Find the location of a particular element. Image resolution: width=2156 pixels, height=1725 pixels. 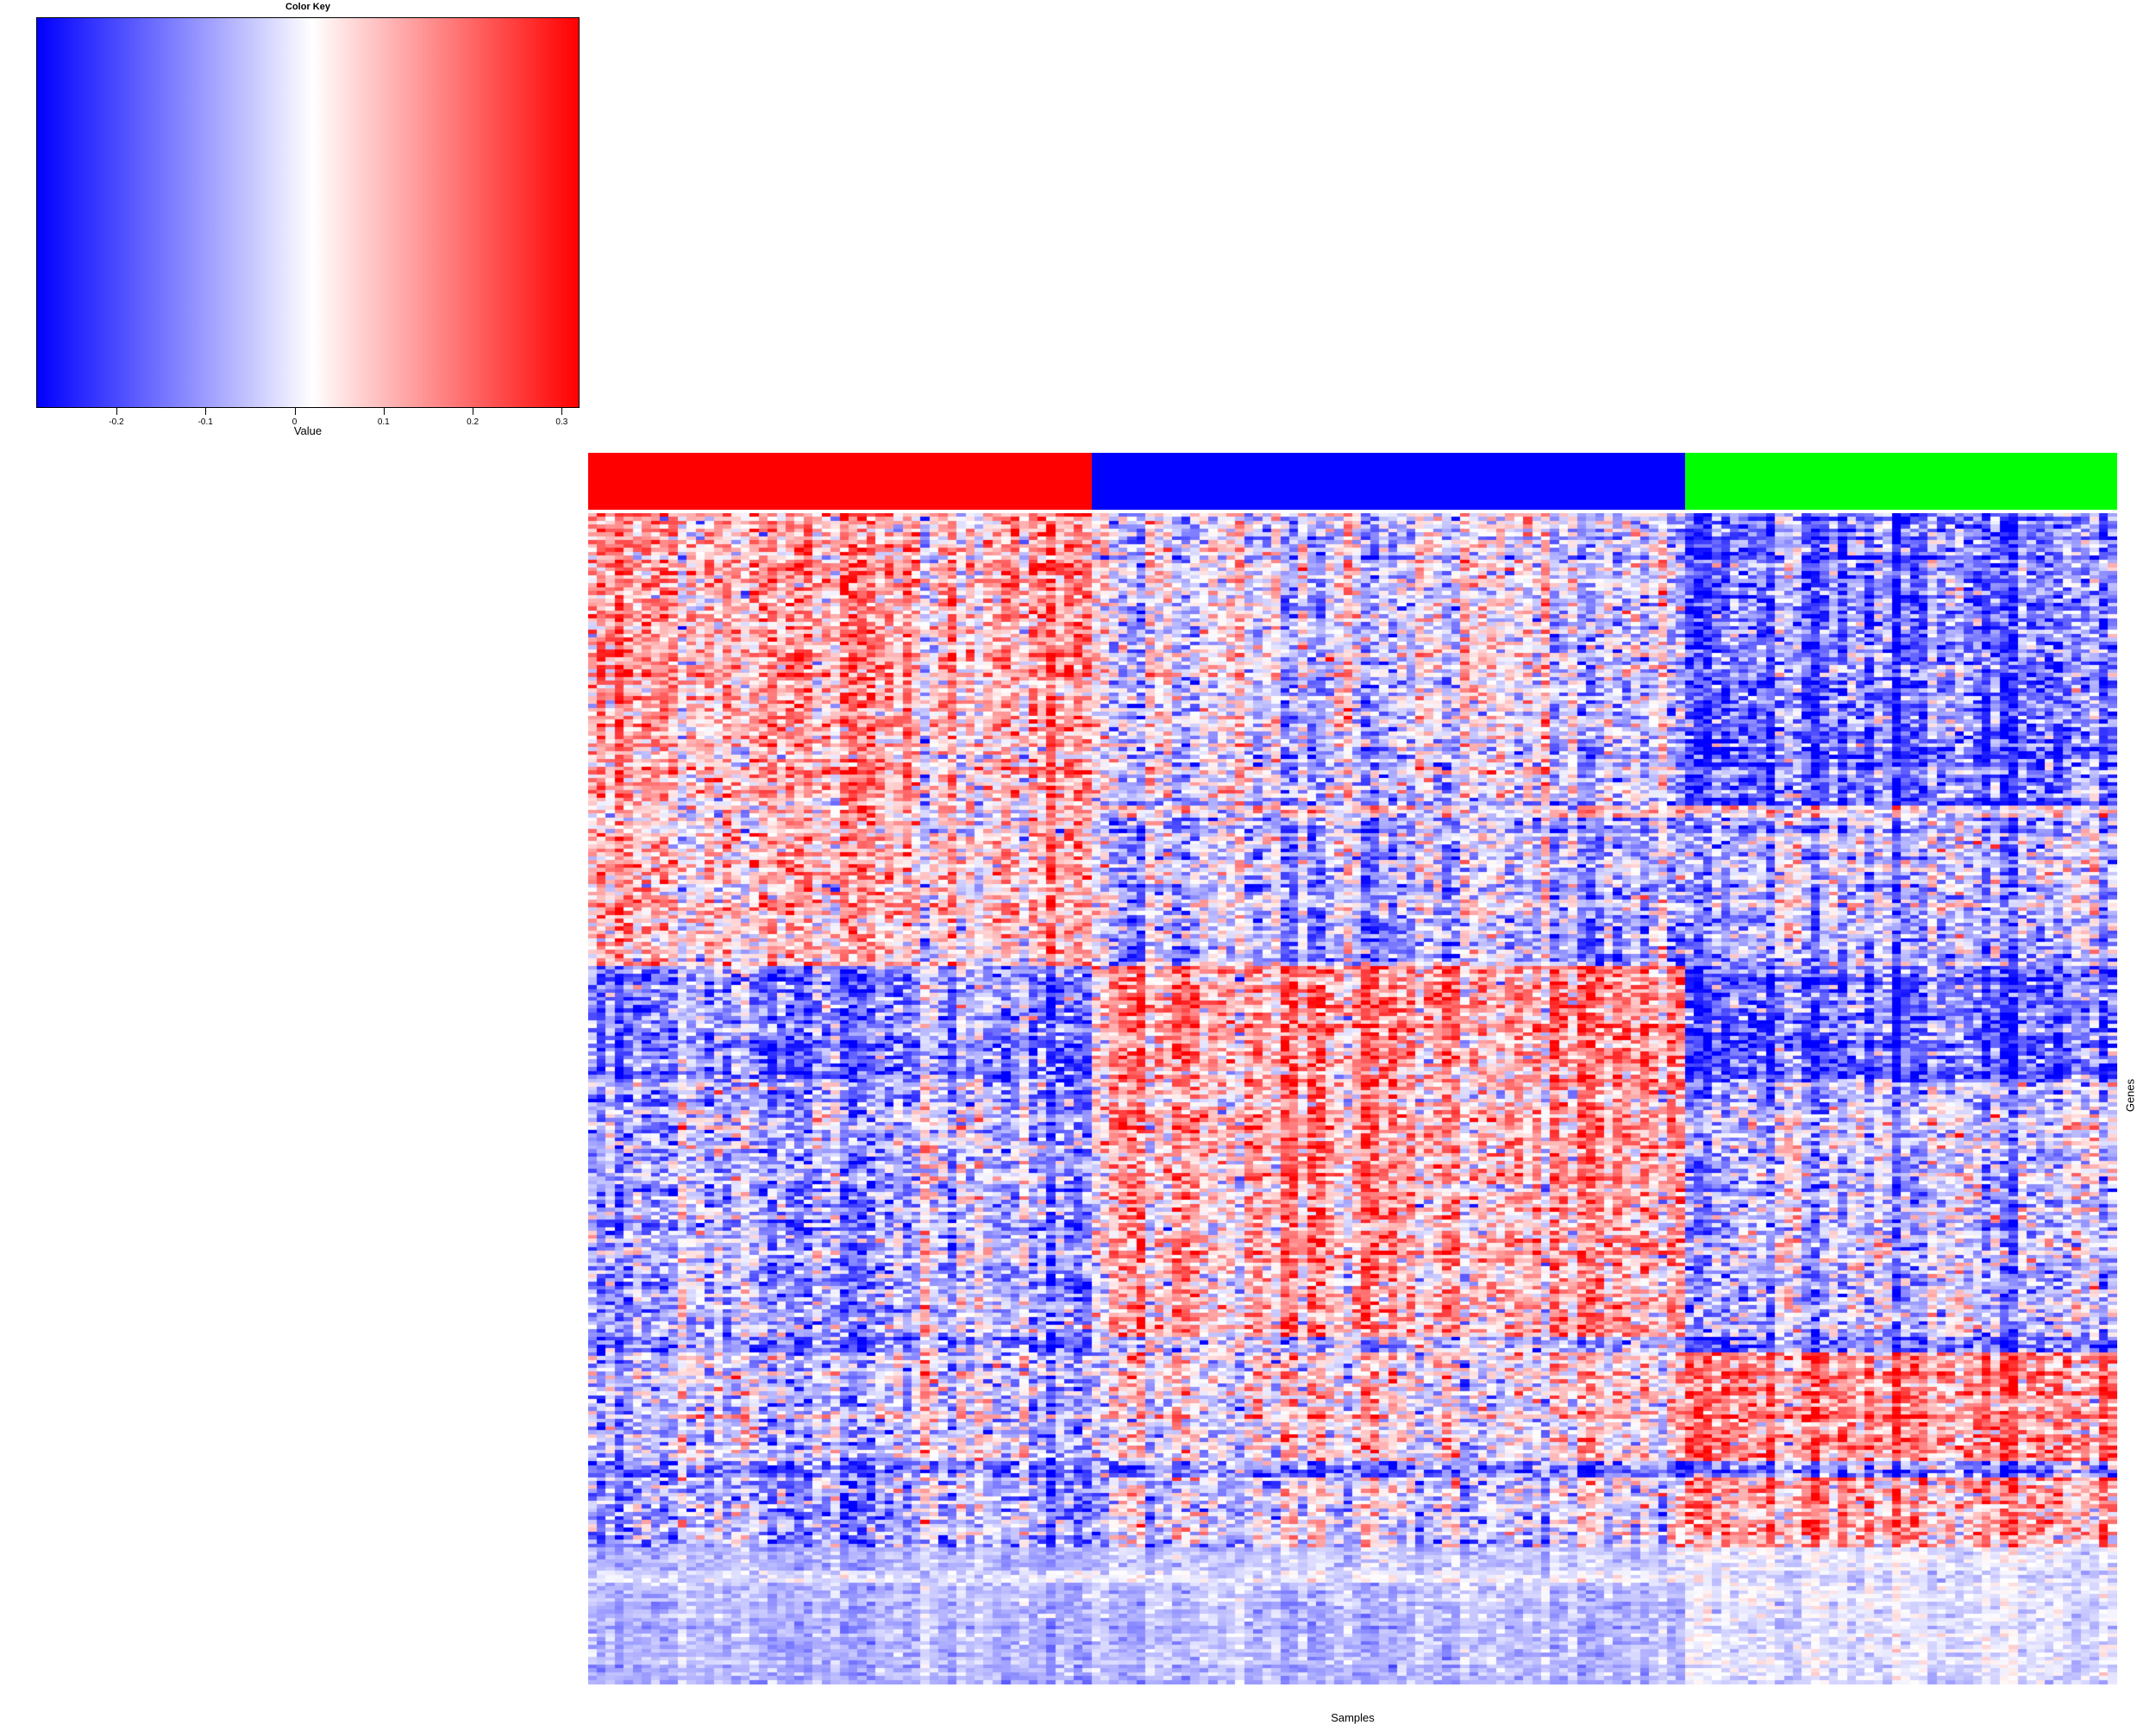

color-key-tick-label: 0.1 is located at coordinates (383, 422).